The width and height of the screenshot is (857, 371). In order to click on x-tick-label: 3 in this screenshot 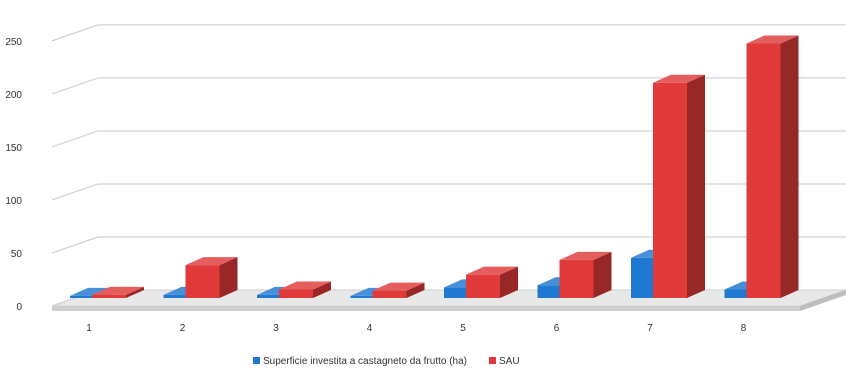, I will do `click(276, 328)`.